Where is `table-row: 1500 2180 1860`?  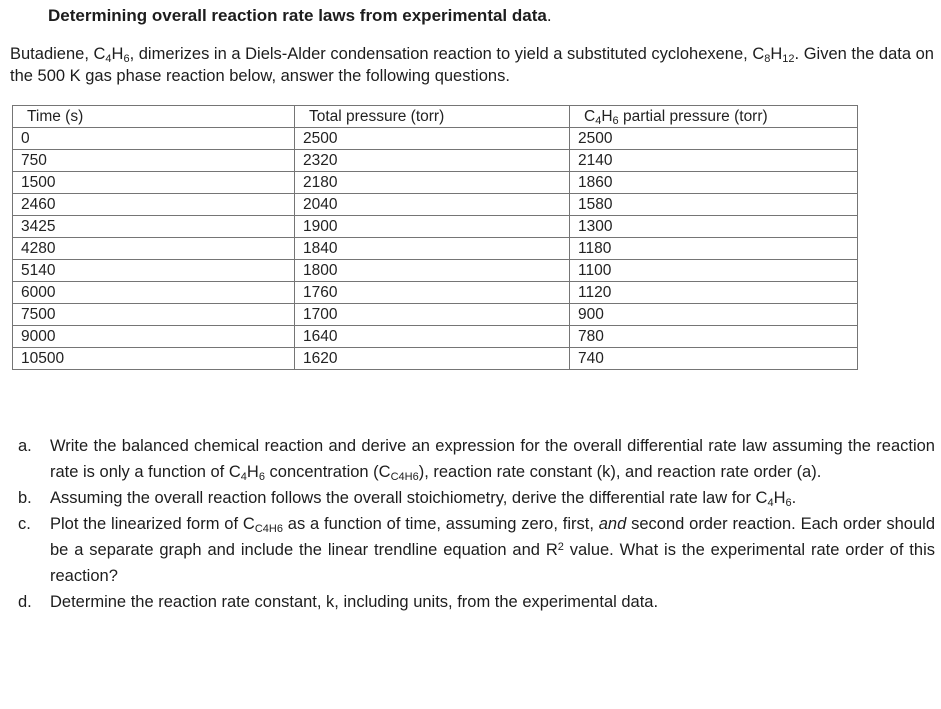 table-row: 1500 2180 1860 is located at coordinates (435, 182).